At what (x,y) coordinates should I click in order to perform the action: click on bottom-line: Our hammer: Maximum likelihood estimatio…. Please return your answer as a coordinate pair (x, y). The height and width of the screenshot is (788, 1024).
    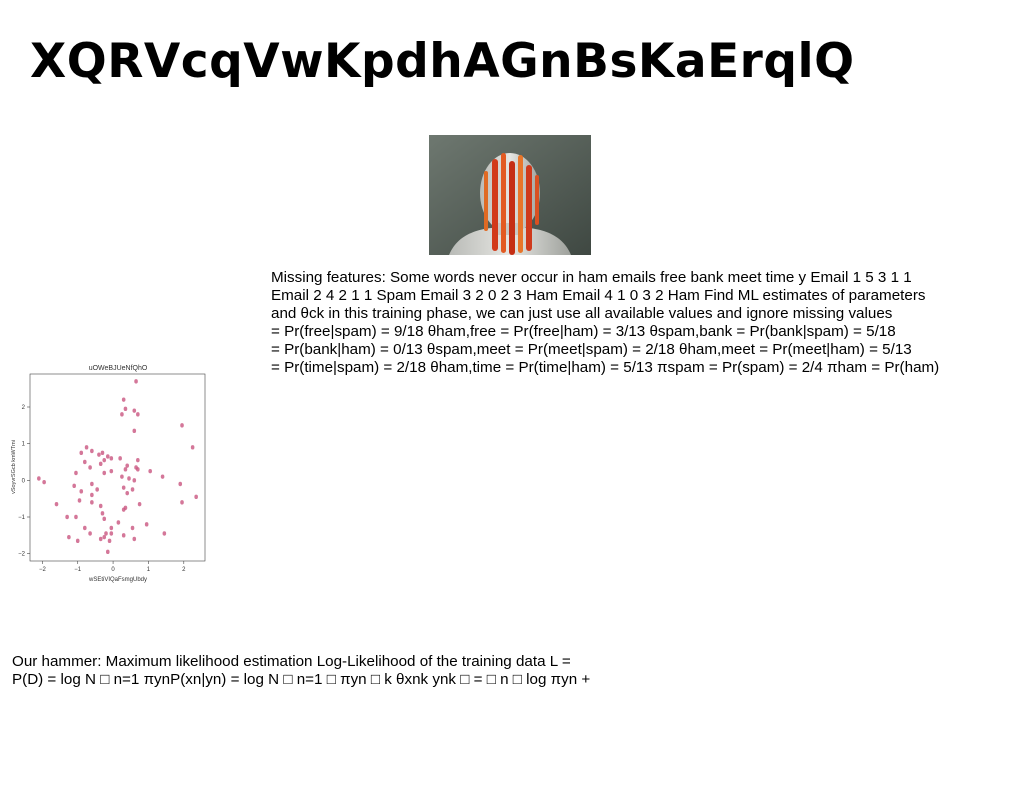
    Looking at the image, I should click on (291, 661).